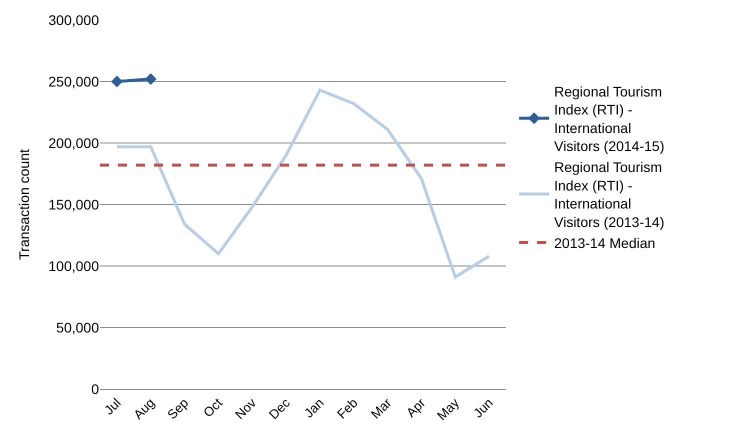  What do you see at coordinates (74, 20) in the screenshot?
I see `y-tick-label: 300,000` at bounding box center [74, 20].